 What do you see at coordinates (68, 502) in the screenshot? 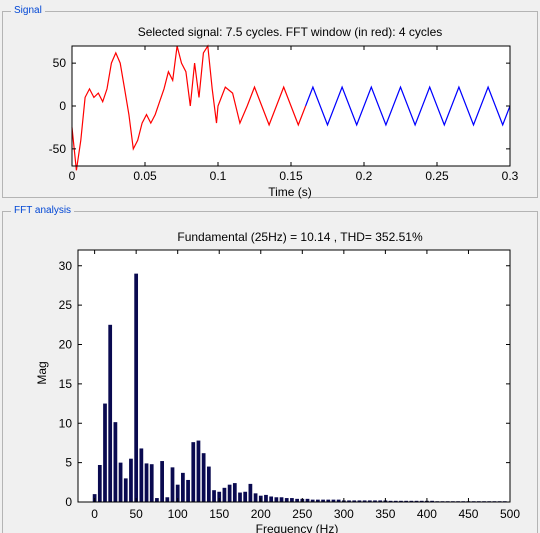
I see `fft-y-tick-label: 0` at bounding box center [68, 502].